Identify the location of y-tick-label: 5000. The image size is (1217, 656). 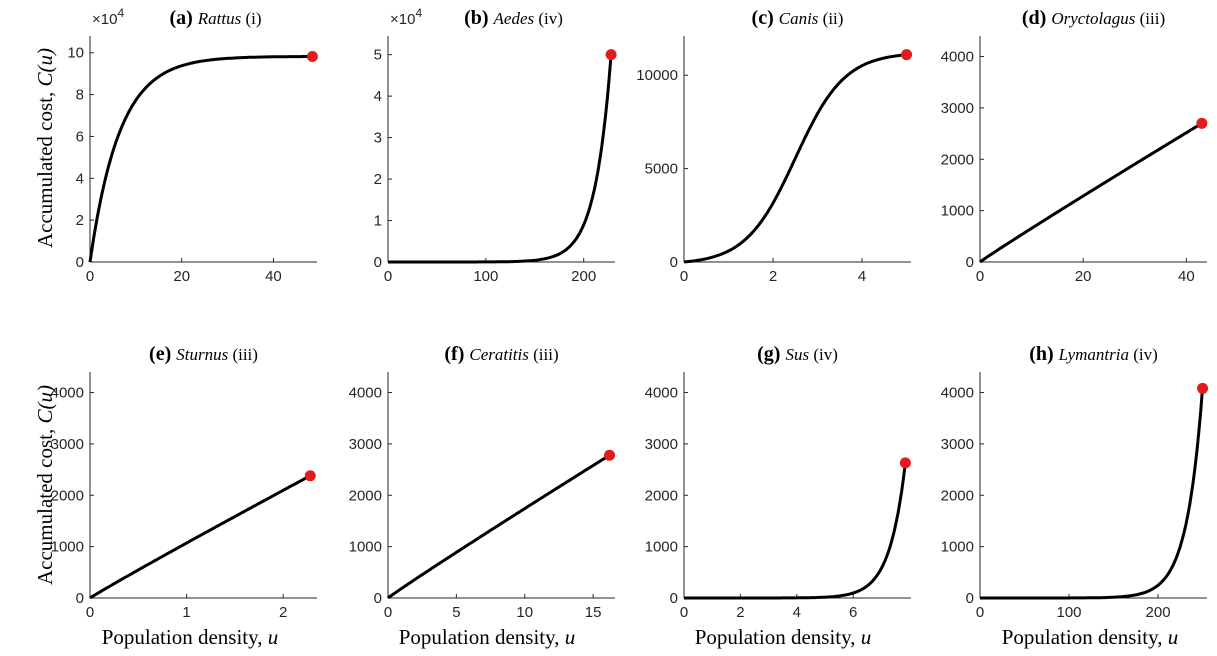
(661, 169).